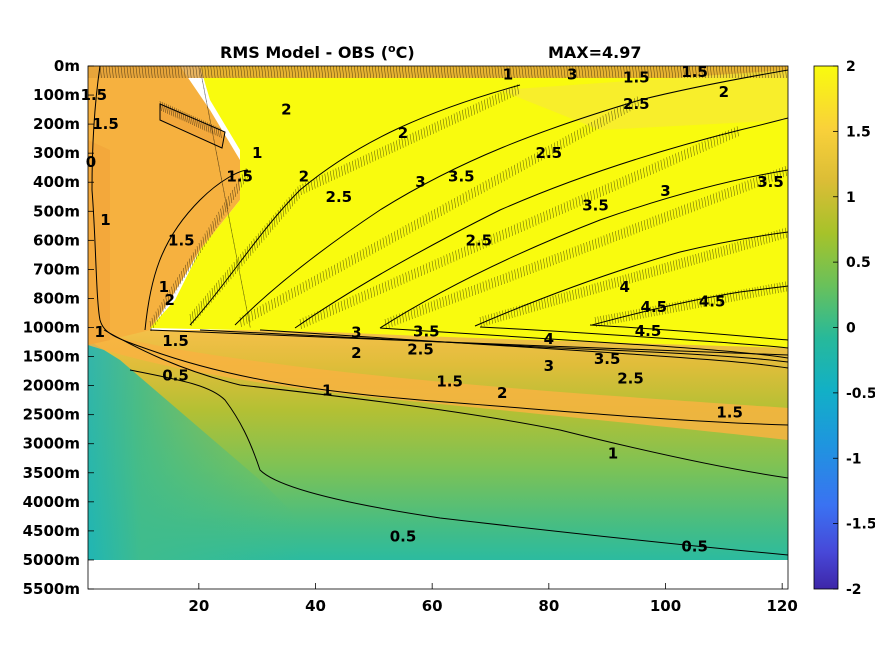 The width and height of the screenshot is (875, 656). Describe the element at coordinates (67, 66) in the screenshot. I see `y-tick-label: 0m` at that location.